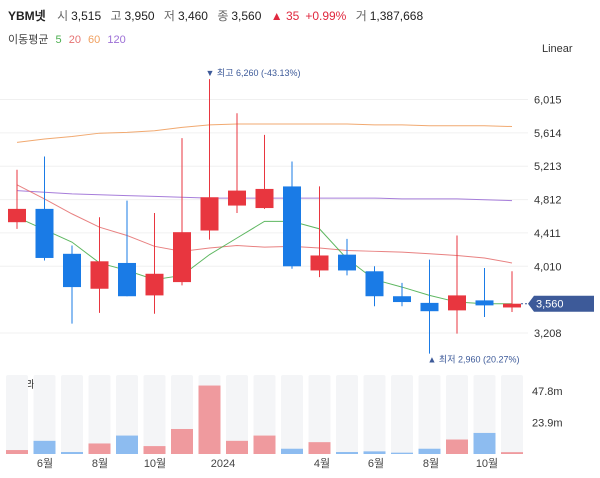  What do you see at coordinates (285, 16) in the screenshot?
I see `change-value: ▲ 35` at bounding box center [285, 16].